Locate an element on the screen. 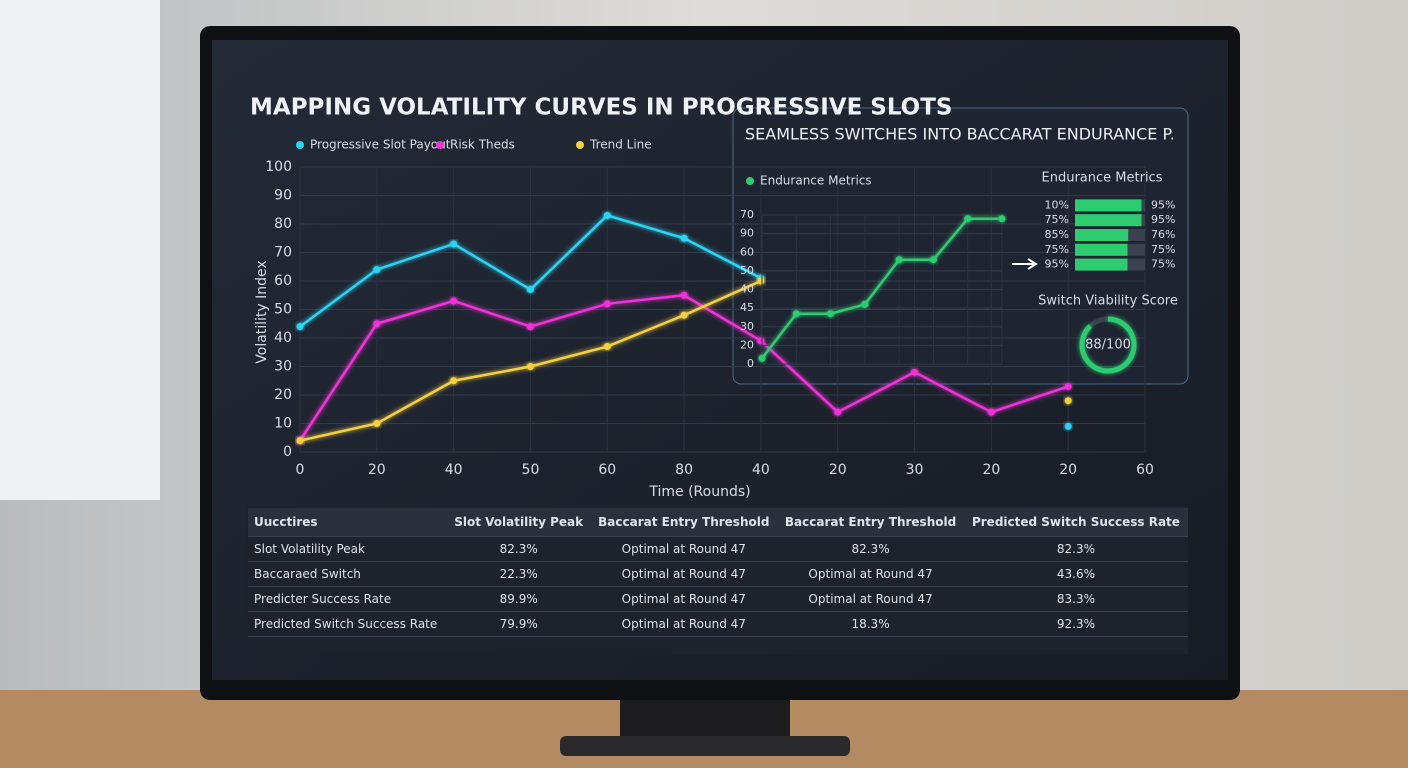 This screenshot has width=1408, height=768. bar-category: 75% is located at coordinates (1057, 249).